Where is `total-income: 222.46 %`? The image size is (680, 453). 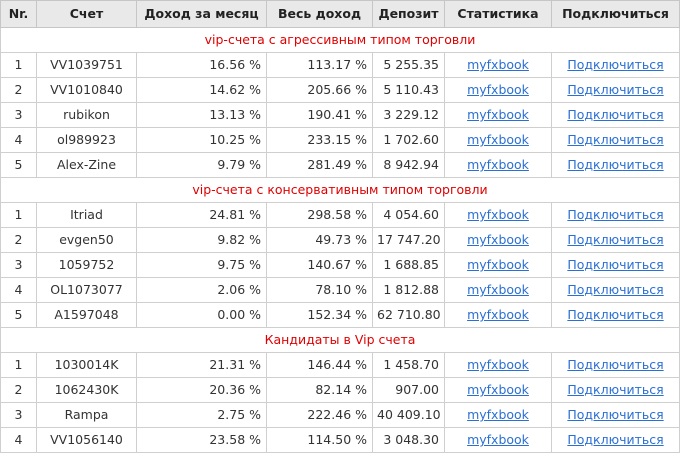
total-income: 222.46 % is located at coordinates (319, 415).